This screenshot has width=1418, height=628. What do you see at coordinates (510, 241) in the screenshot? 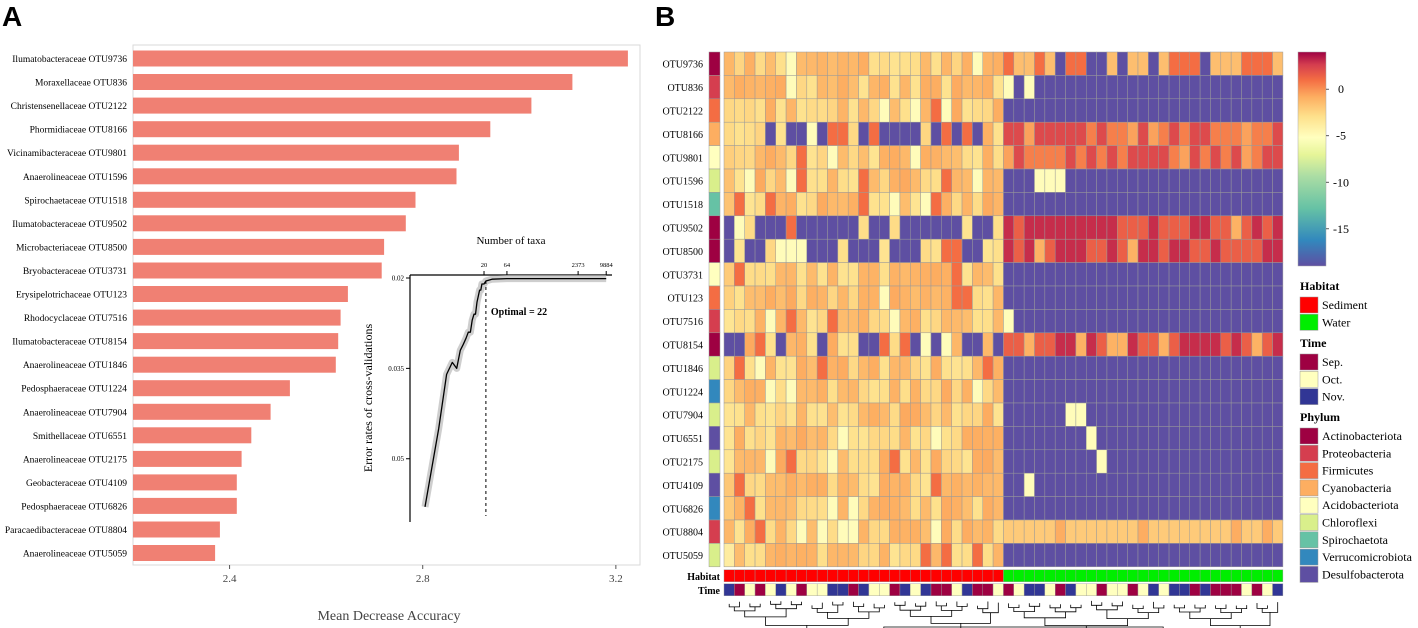
I see `inset-top-axis-title: Number of taxa` at bounding box center [510, 241].